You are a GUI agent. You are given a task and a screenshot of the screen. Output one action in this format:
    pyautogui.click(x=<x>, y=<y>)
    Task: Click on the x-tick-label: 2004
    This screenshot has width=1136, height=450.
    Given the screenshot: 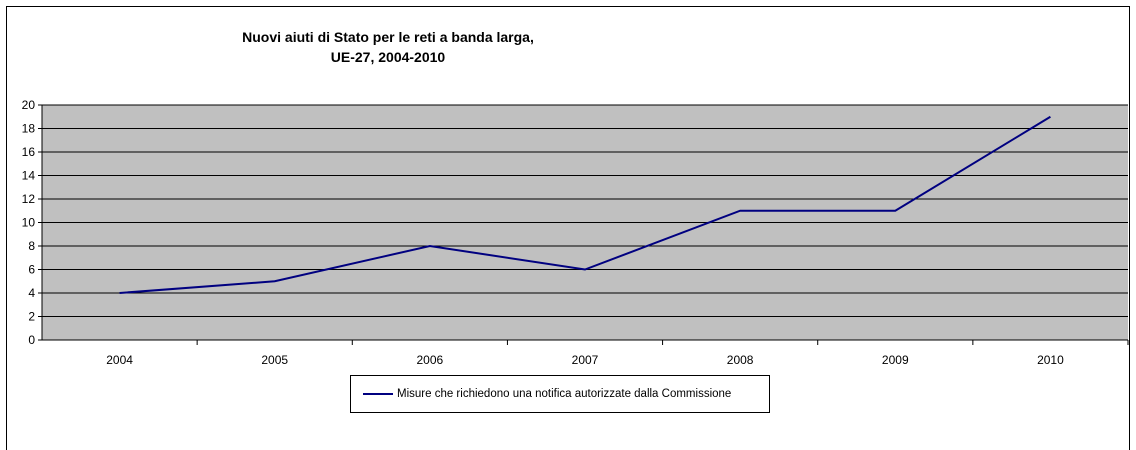 What is the action you would take?
    pyautogui.click(x=119, y=360)
    